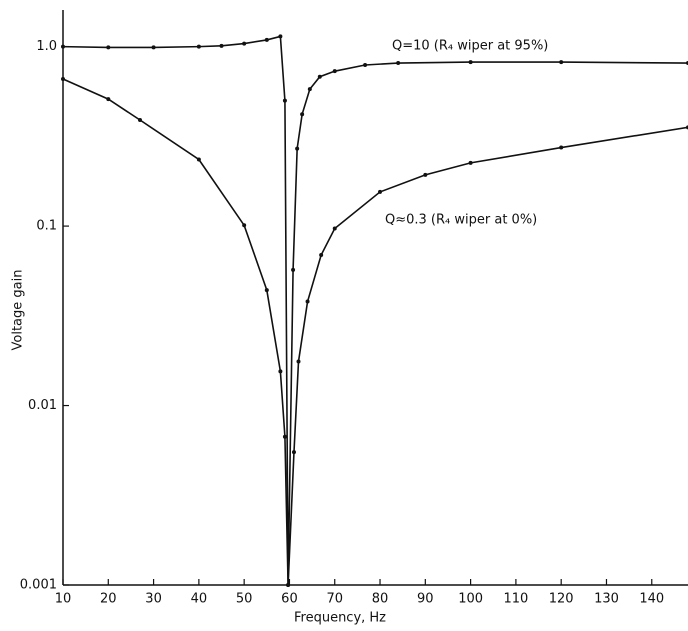  Describe the element at coordinates (153, 599) in the screenshot. I see `x-tick-label: 30` at that location.